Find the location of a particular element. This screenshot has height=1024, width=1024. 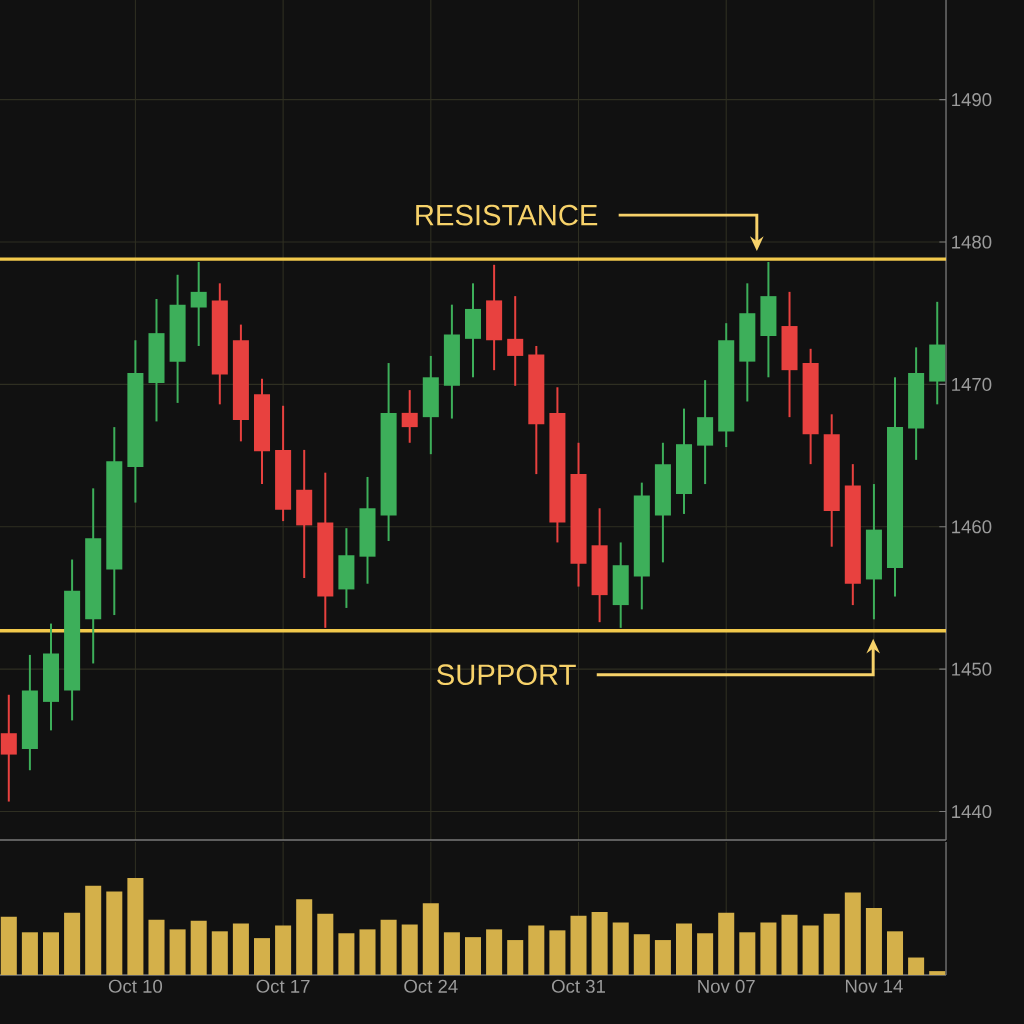

x-tick-label: Nov 07 is located at coordinates (726, 986).